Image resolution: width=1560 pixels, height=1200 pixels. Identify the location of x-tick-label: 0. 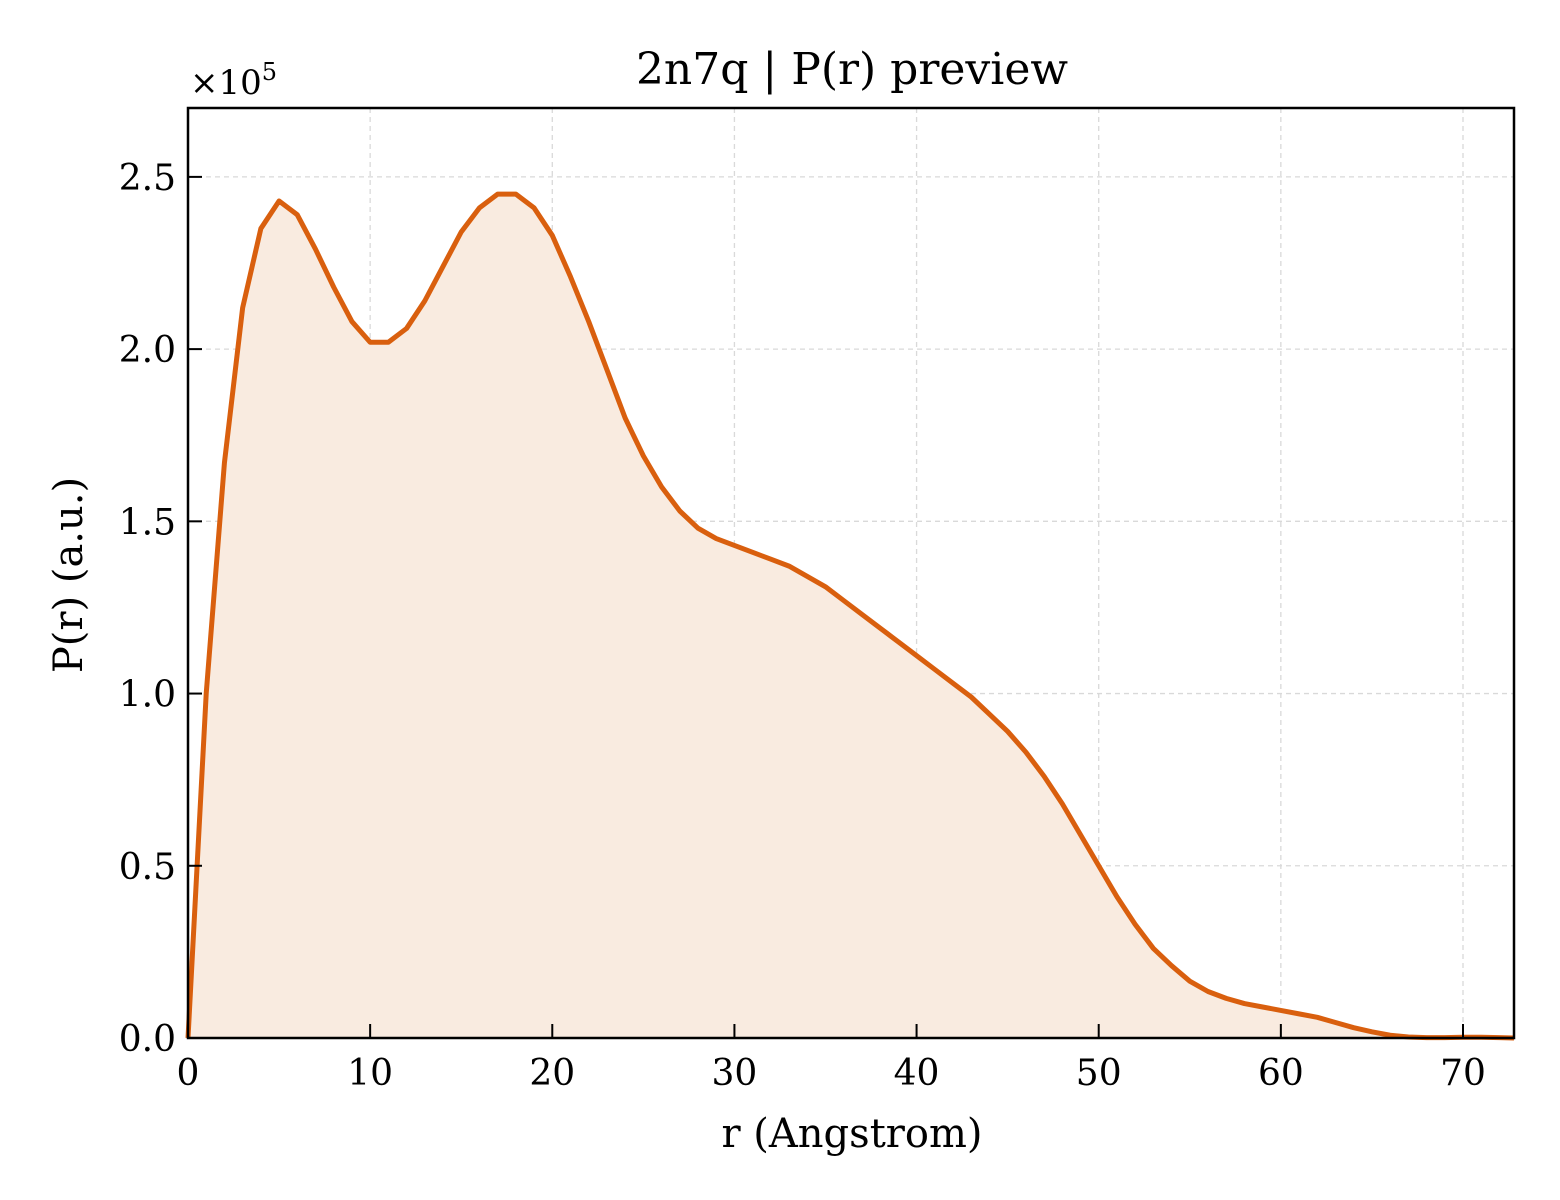
(188, 1073).